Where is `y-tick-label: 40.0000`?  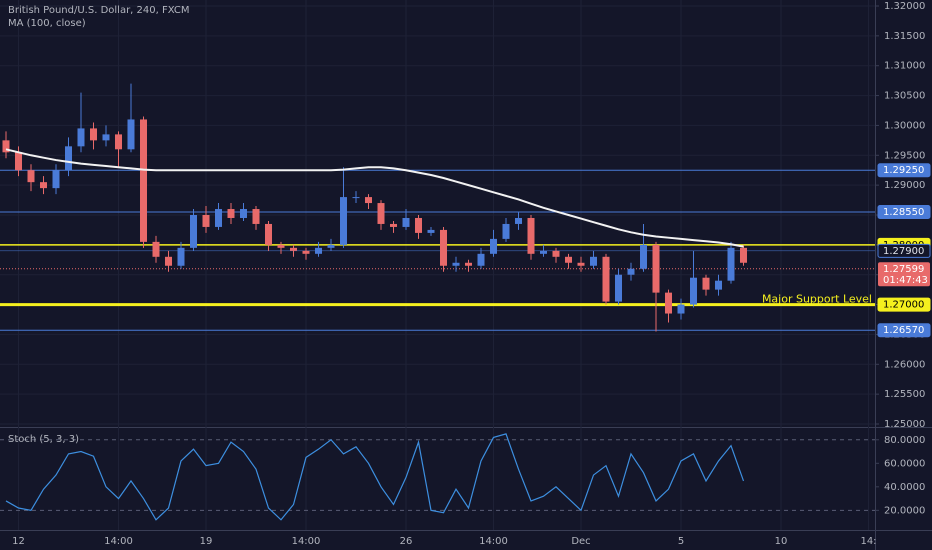 y-tick-label: 40.0000 is located at coordinates (904, 487).